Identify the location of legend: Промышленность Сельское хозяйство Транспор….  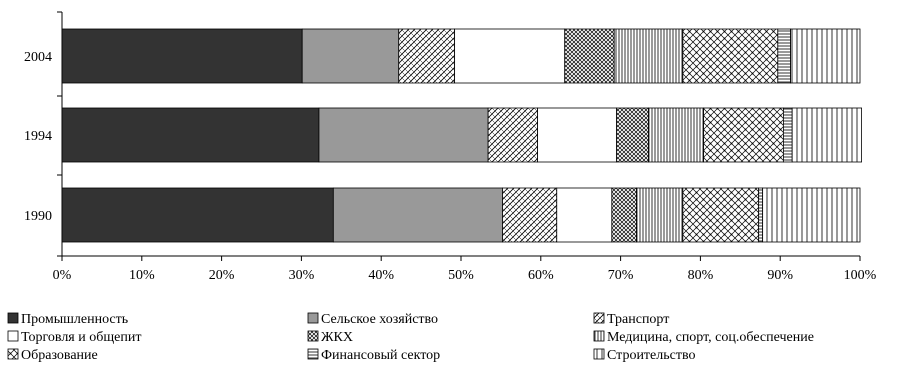
(410, 337).